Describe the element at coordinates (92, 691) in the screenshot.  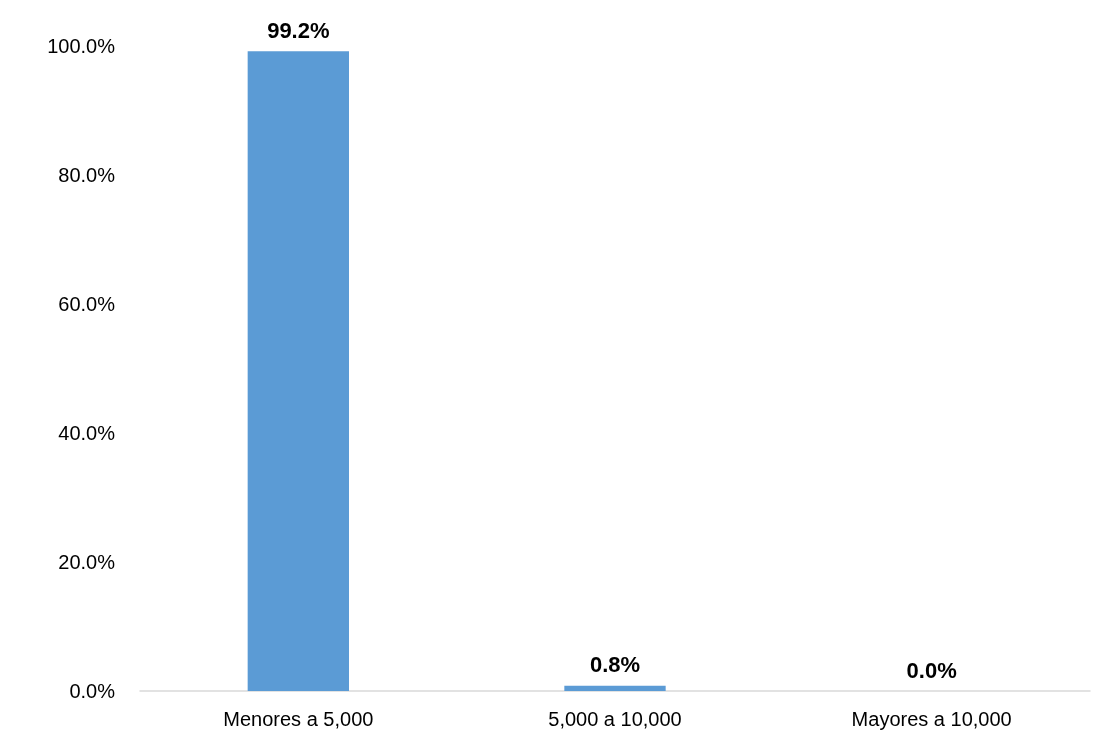
I see `y-tick-label: 0.0%` at that location.